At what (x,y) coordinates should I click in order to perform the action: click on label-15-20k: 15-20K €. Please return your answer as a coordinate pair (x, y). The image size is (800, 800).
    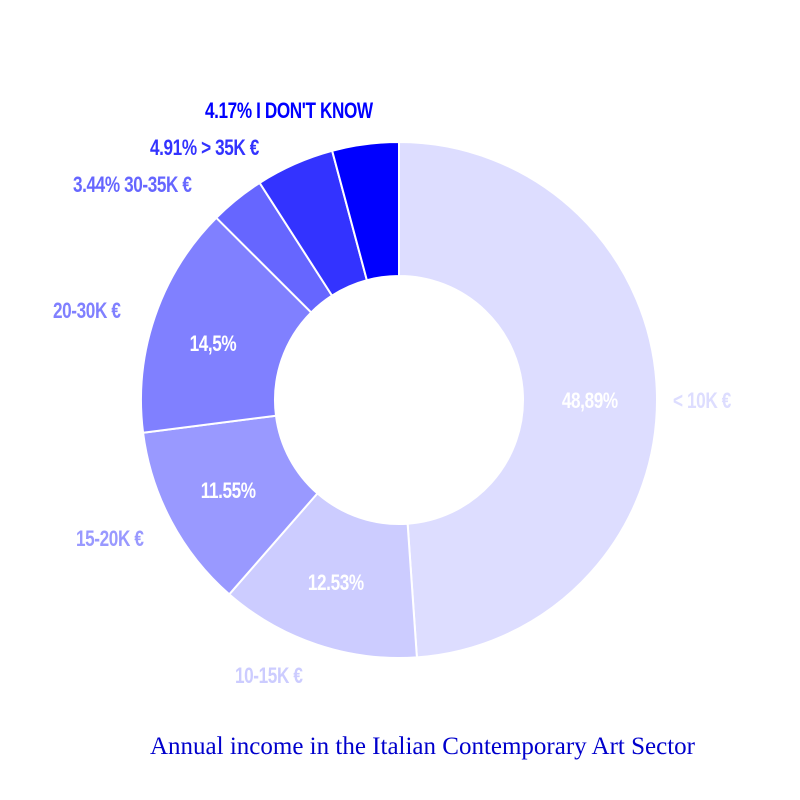
    Looking at the image, I should click on (110, 538).